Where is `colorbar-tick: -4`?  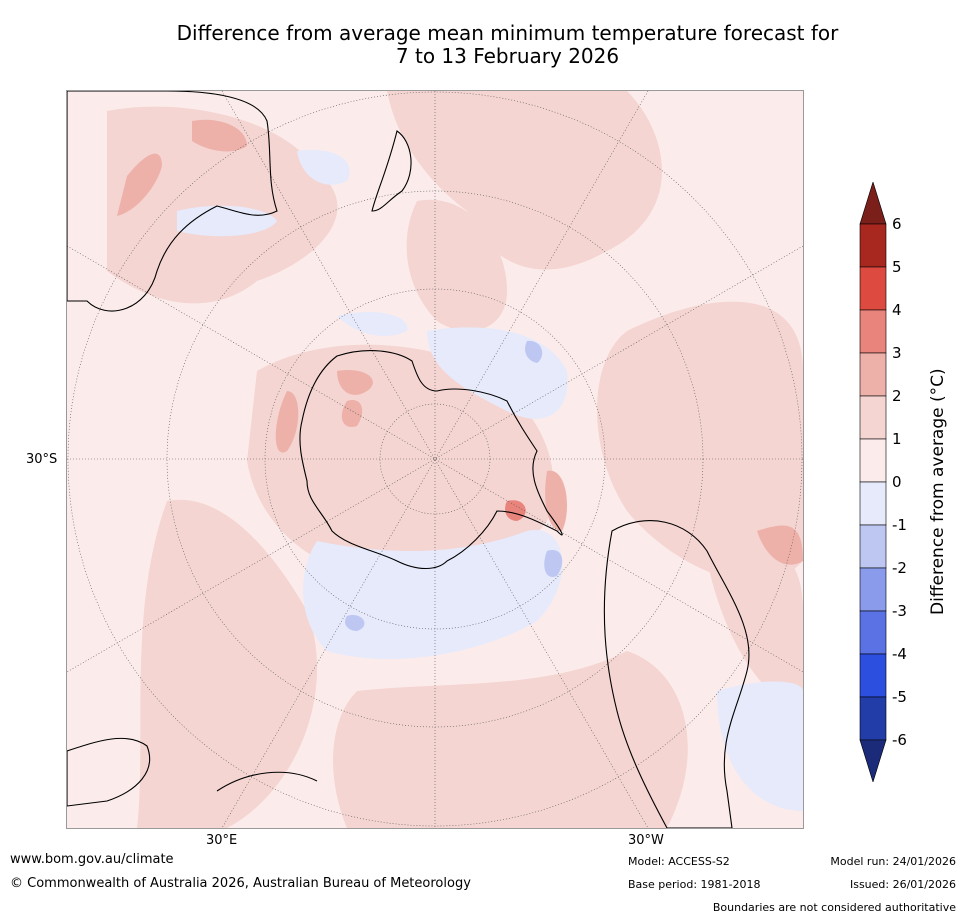
colorbar-tick: -4 is located at coordinates (899, 654).